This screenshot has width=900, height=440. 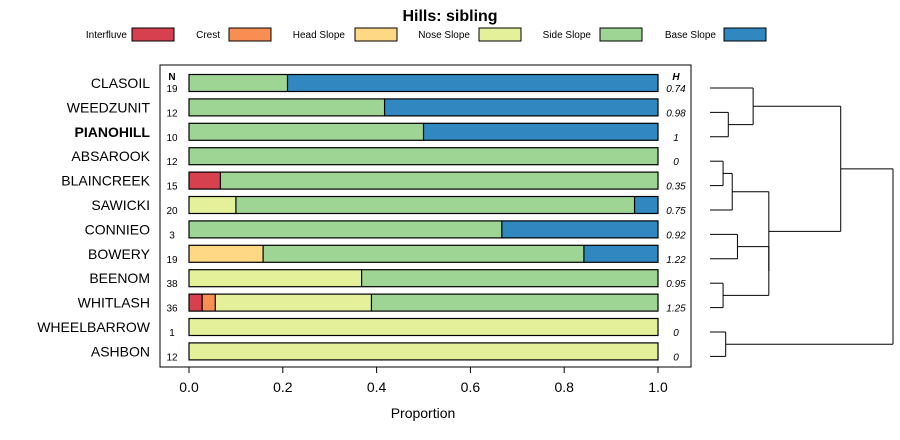 What do you see at coordinates (802, 222) in the screenshot?
I see `dendrogram` at bounding box center [802, 222].